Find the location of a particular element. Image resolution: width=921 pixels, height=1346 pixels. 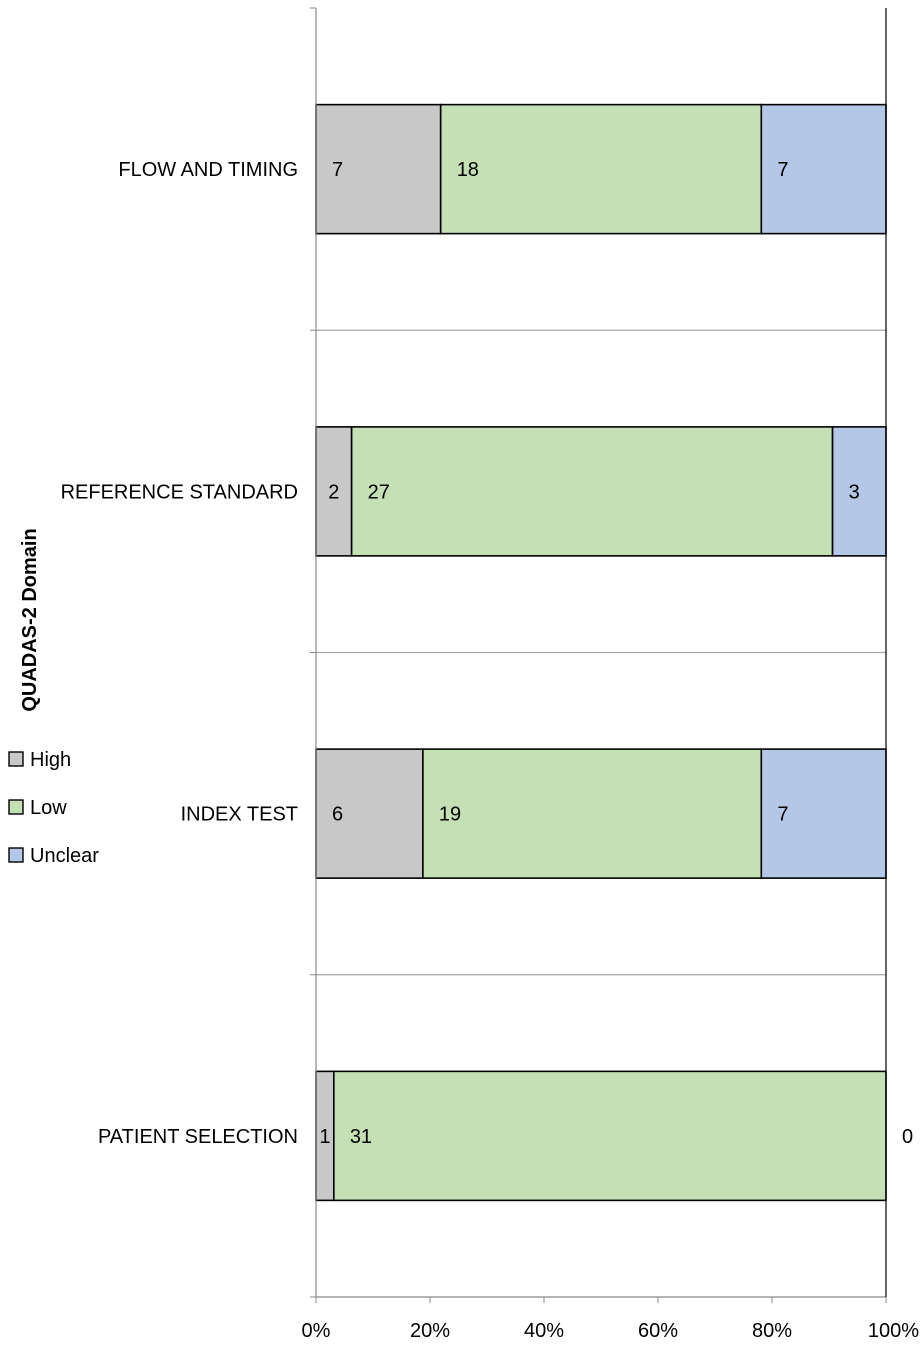

x-tick-label: 80% is located at coordinates (772, 1331).